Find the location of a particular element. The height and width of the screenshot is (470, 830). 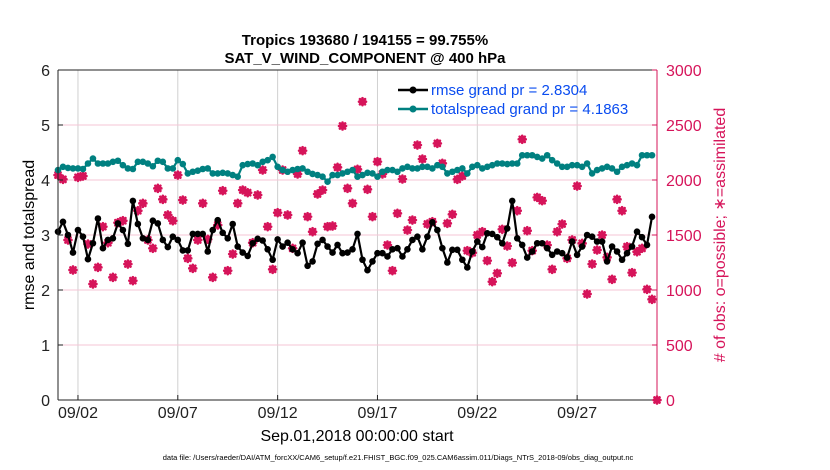

y-axis-label-left: rmse and totalspread is located at coordinates (29, 235).